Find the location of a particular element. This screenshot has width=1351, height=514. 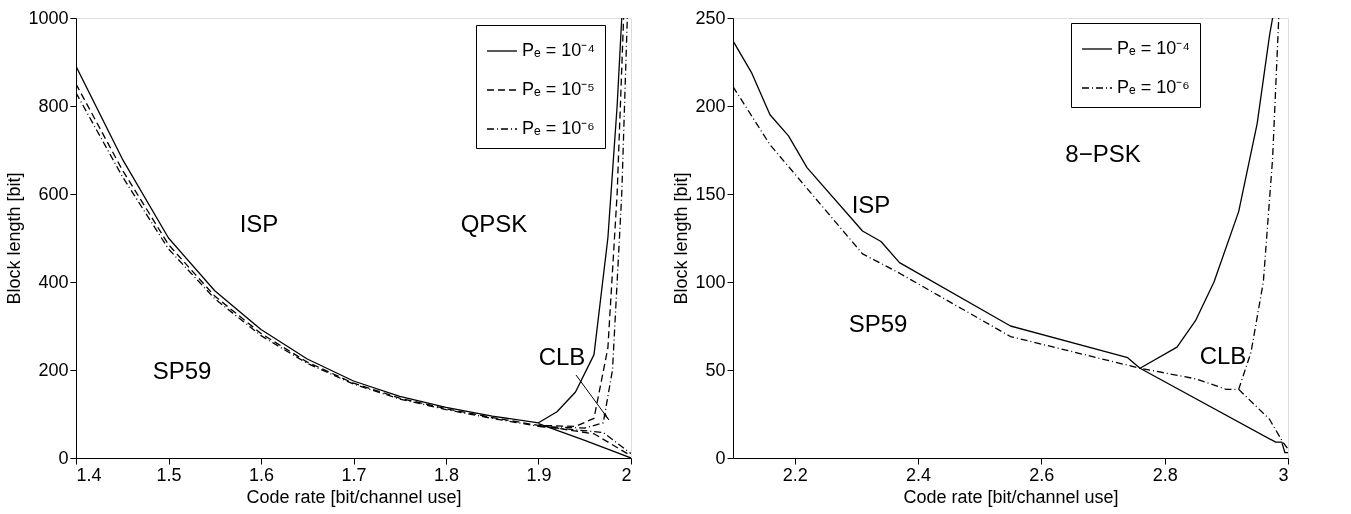

x-tick-label: 3 is located at coordinates (1283, 474).